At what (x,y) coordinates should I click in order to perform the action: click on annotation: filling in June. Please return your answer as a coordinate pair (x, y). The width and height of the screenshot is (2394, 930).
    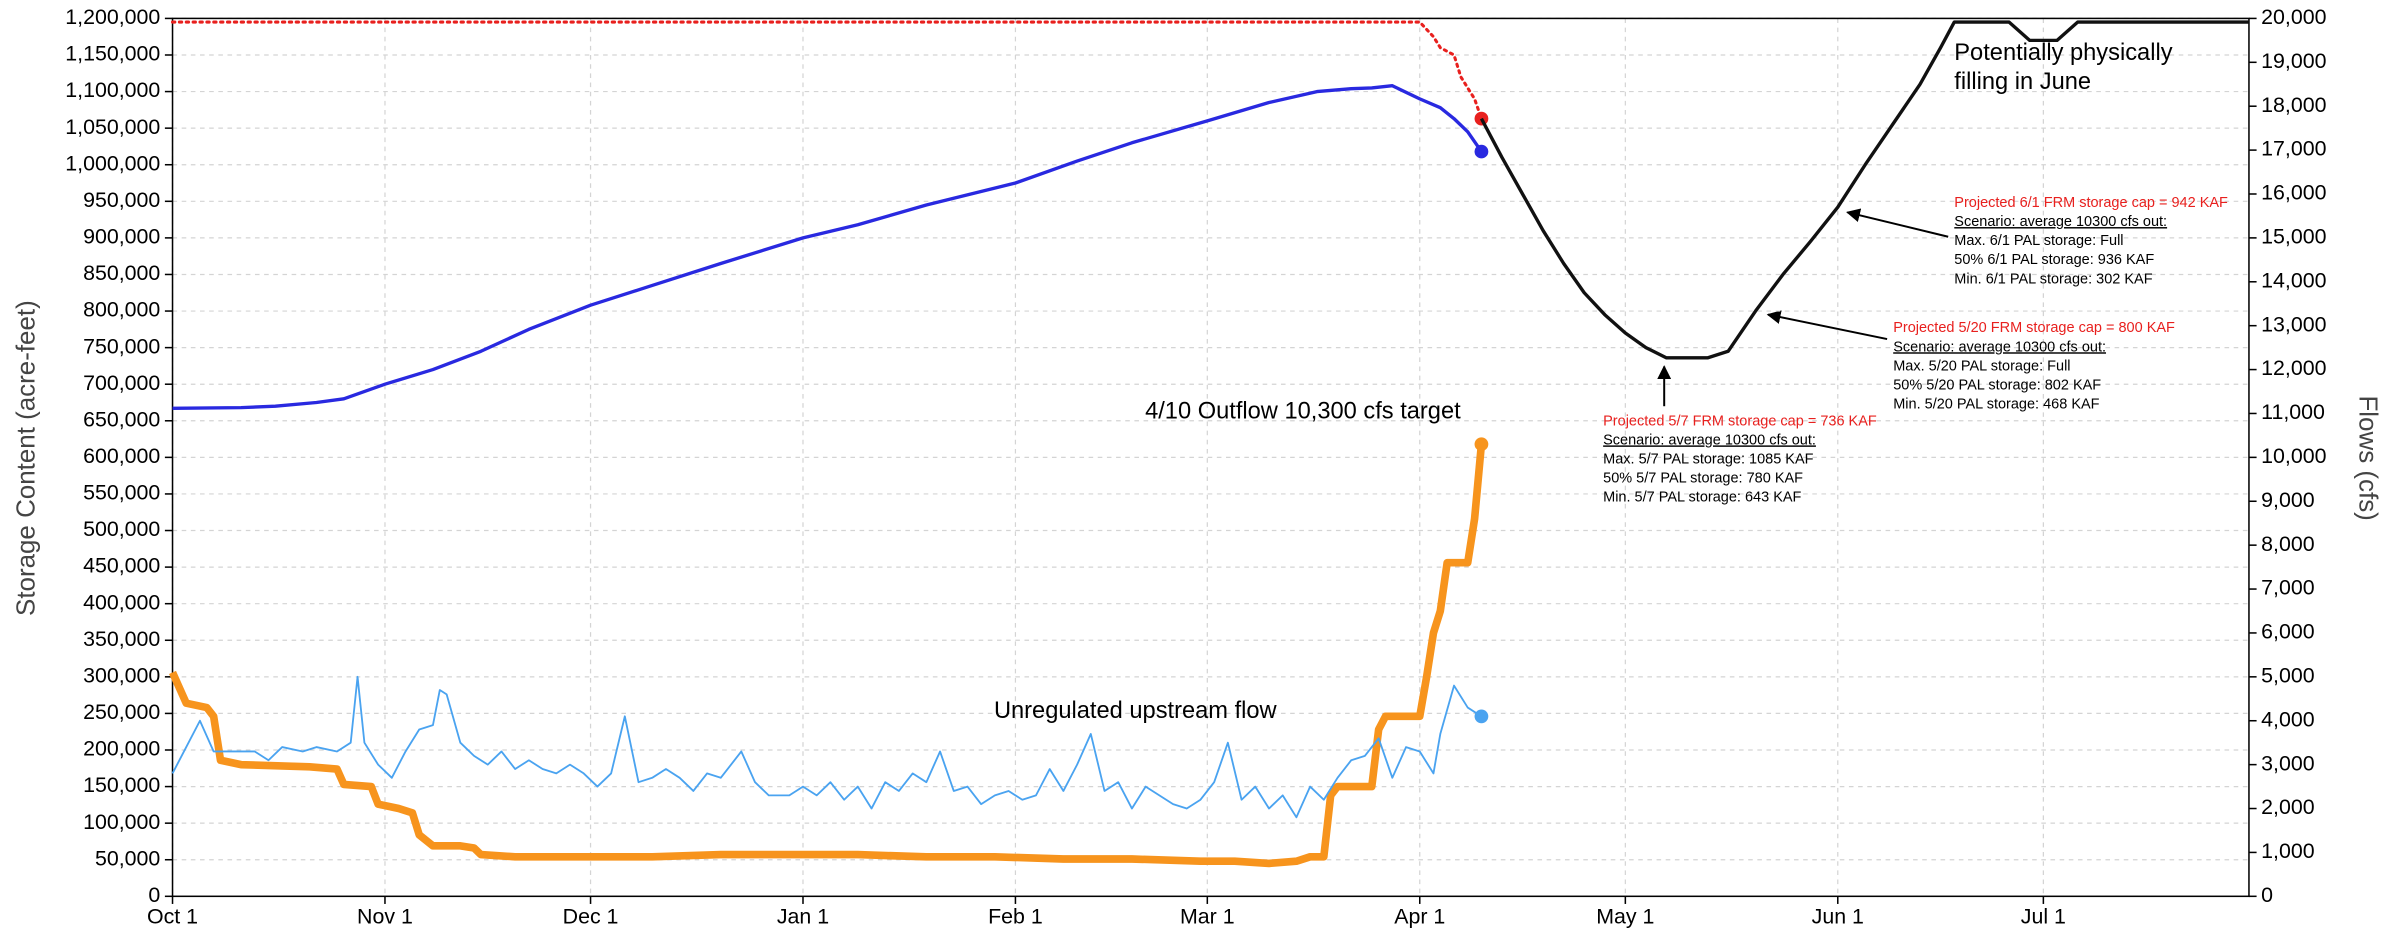
    Looking at the image, I should click on (2022, 82).